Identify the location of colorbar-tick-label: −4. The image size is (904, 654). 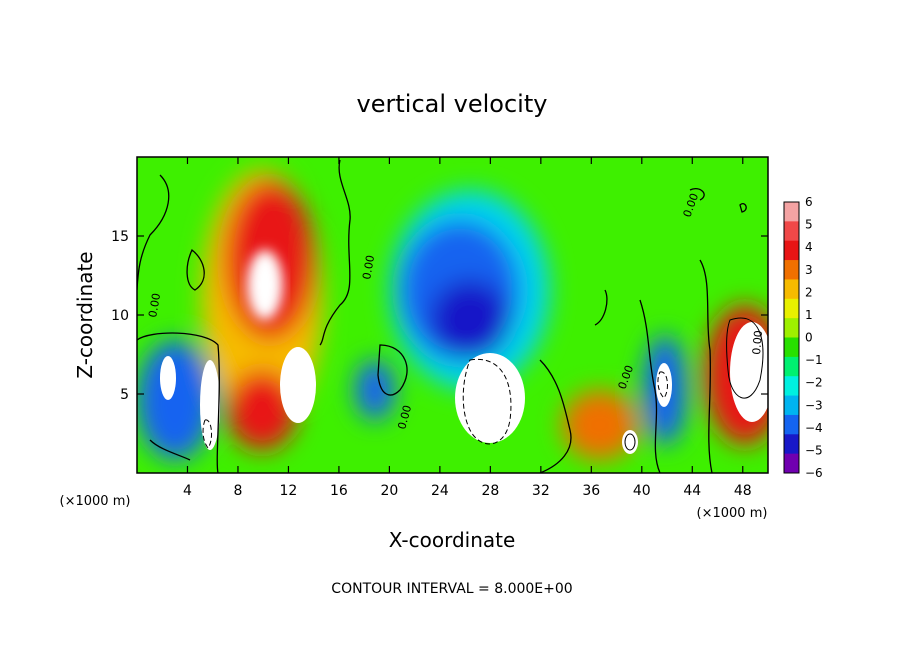
(814, 428).